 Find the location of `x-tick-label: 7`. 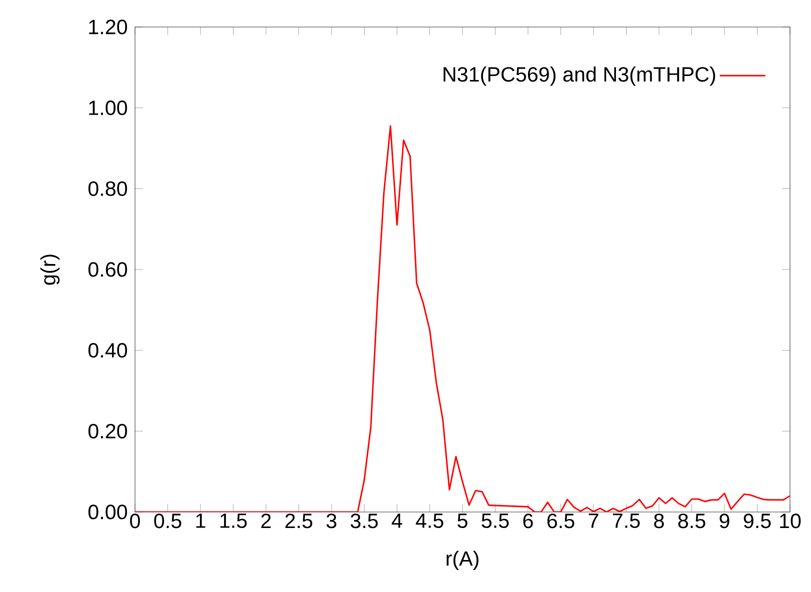

x-tick-label: 7 is located at coordinates (593, 521).